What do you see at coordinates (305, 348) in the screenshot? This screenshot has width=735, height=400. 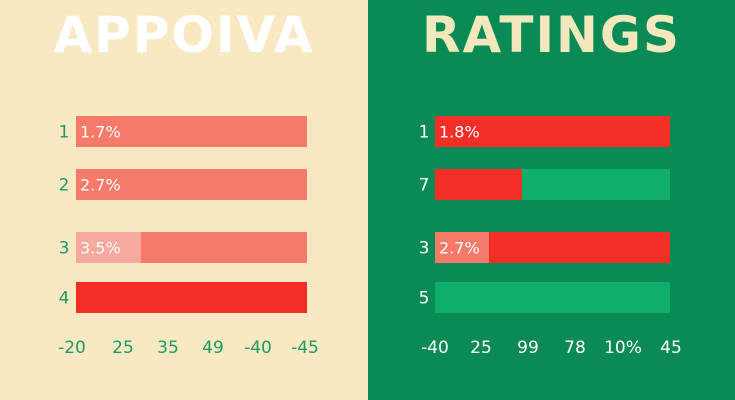 I see `left-x-tick-label: -45` at bounding box center [305, 348].